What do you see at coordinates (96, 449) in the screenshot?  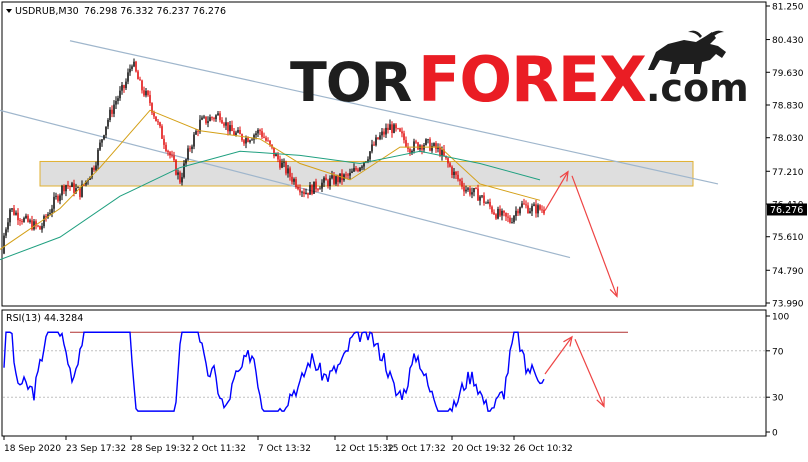 I see `time-tick-label: 23 Sep 17:32` at bounding box center [96, 449].